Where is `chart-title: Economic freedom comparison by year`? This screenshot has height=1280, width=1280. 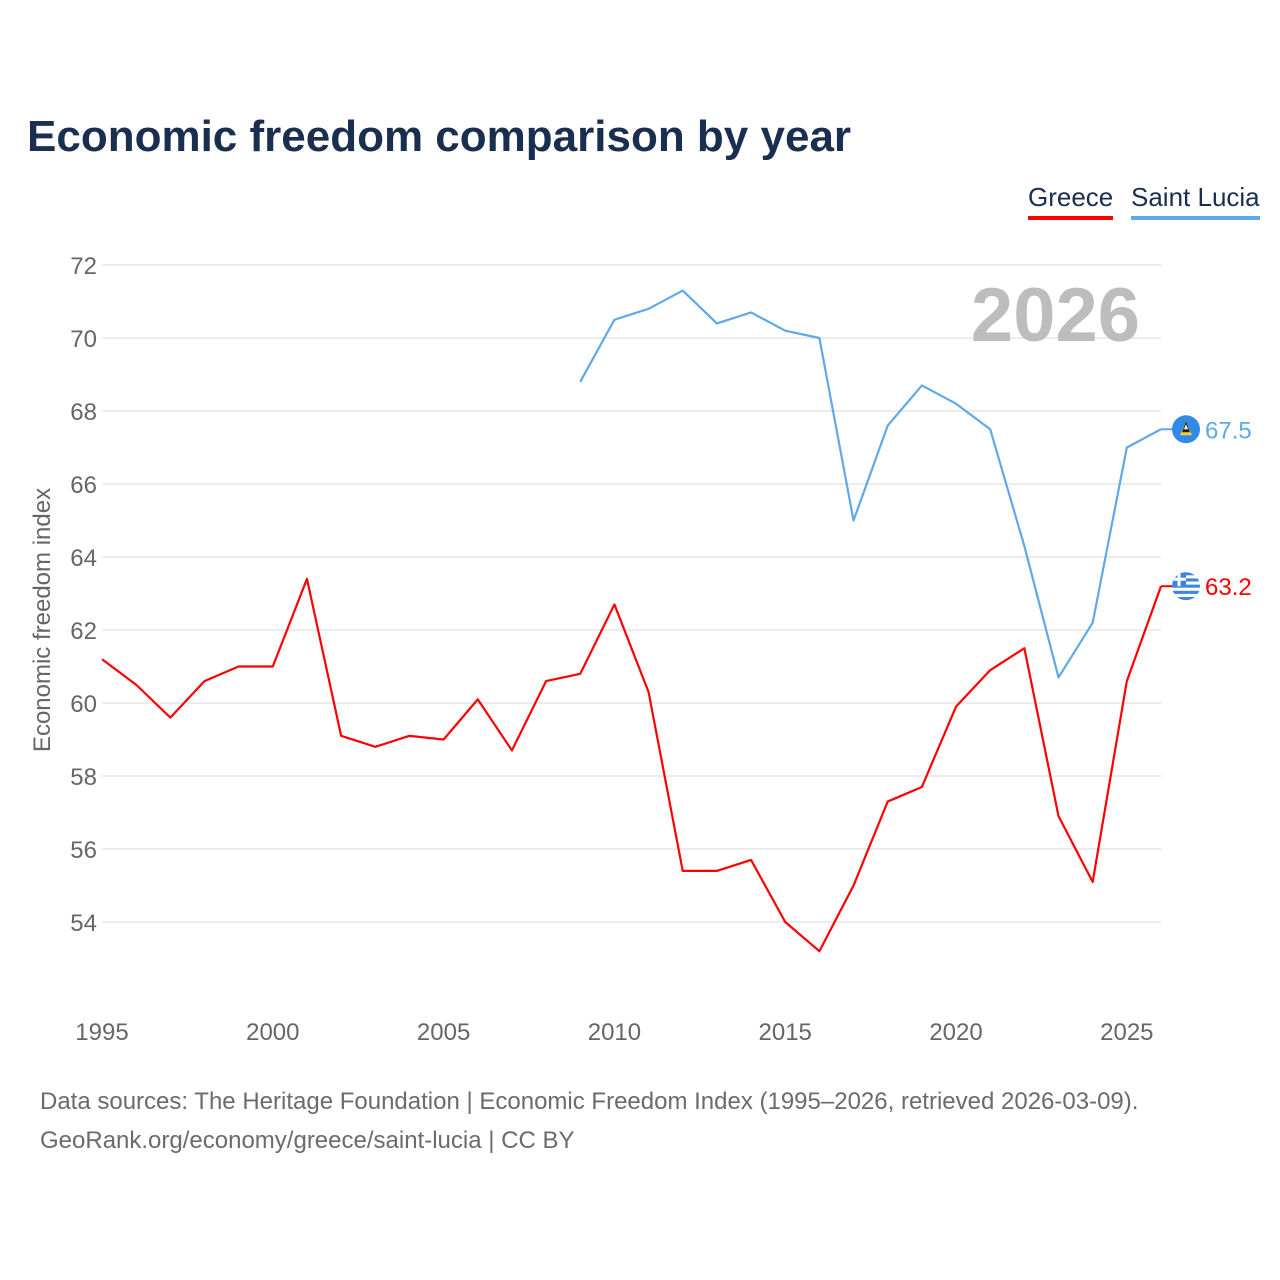
chart-title: Economic freedom comparison by year is located at coordinates (439, 136).